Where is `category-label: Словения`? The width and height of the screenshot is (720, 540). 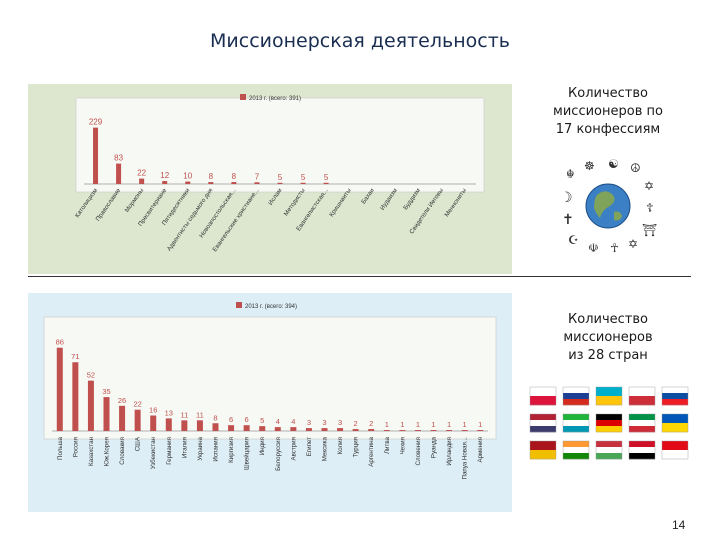
category-label: Словения is located at coordinates (418, 451).